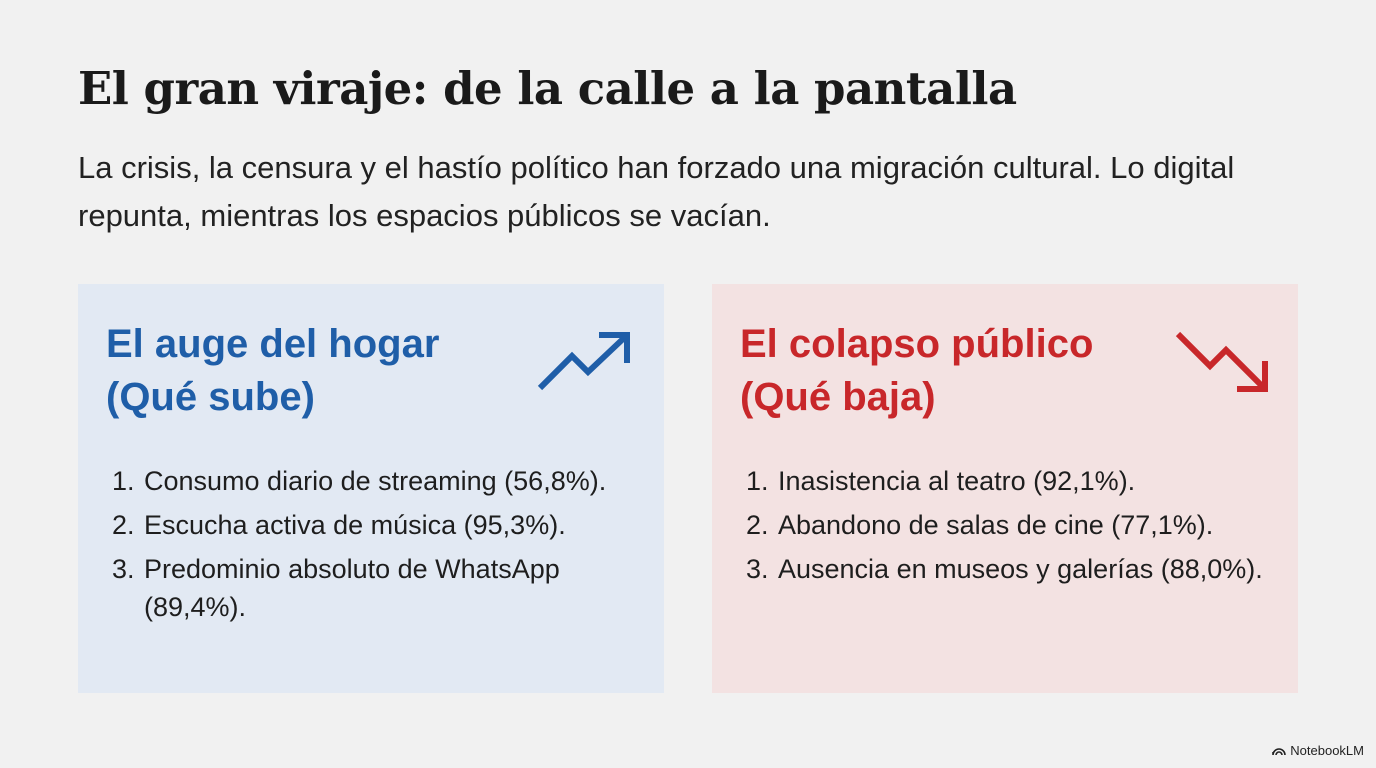 Image resolution: width=1376 pixels, height=768 pixels. What do you see at coordinates (1005, 371) in the screenshot?
I see `falling-heading: El colapso público (Qué baja)` at bounding box center [1005, 371].